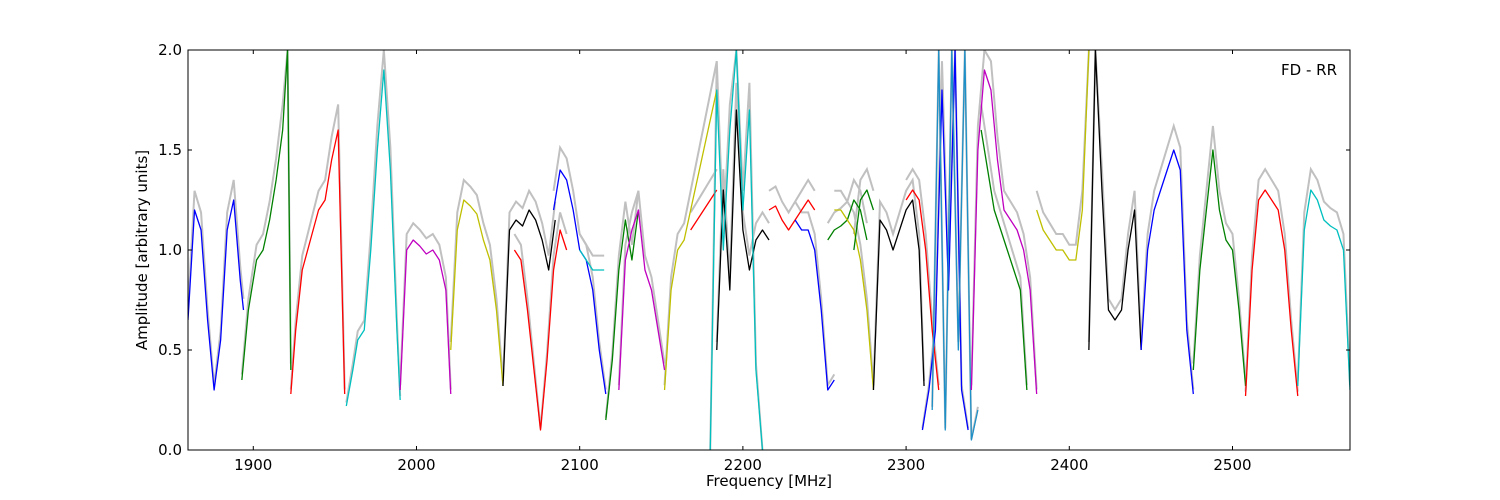 Image resolution: width=1500 pixels, height=500 pixels. Describe the element at coordinates (170, 150) in the screenshot. I see `y-tick-label: 1.5` at that location.